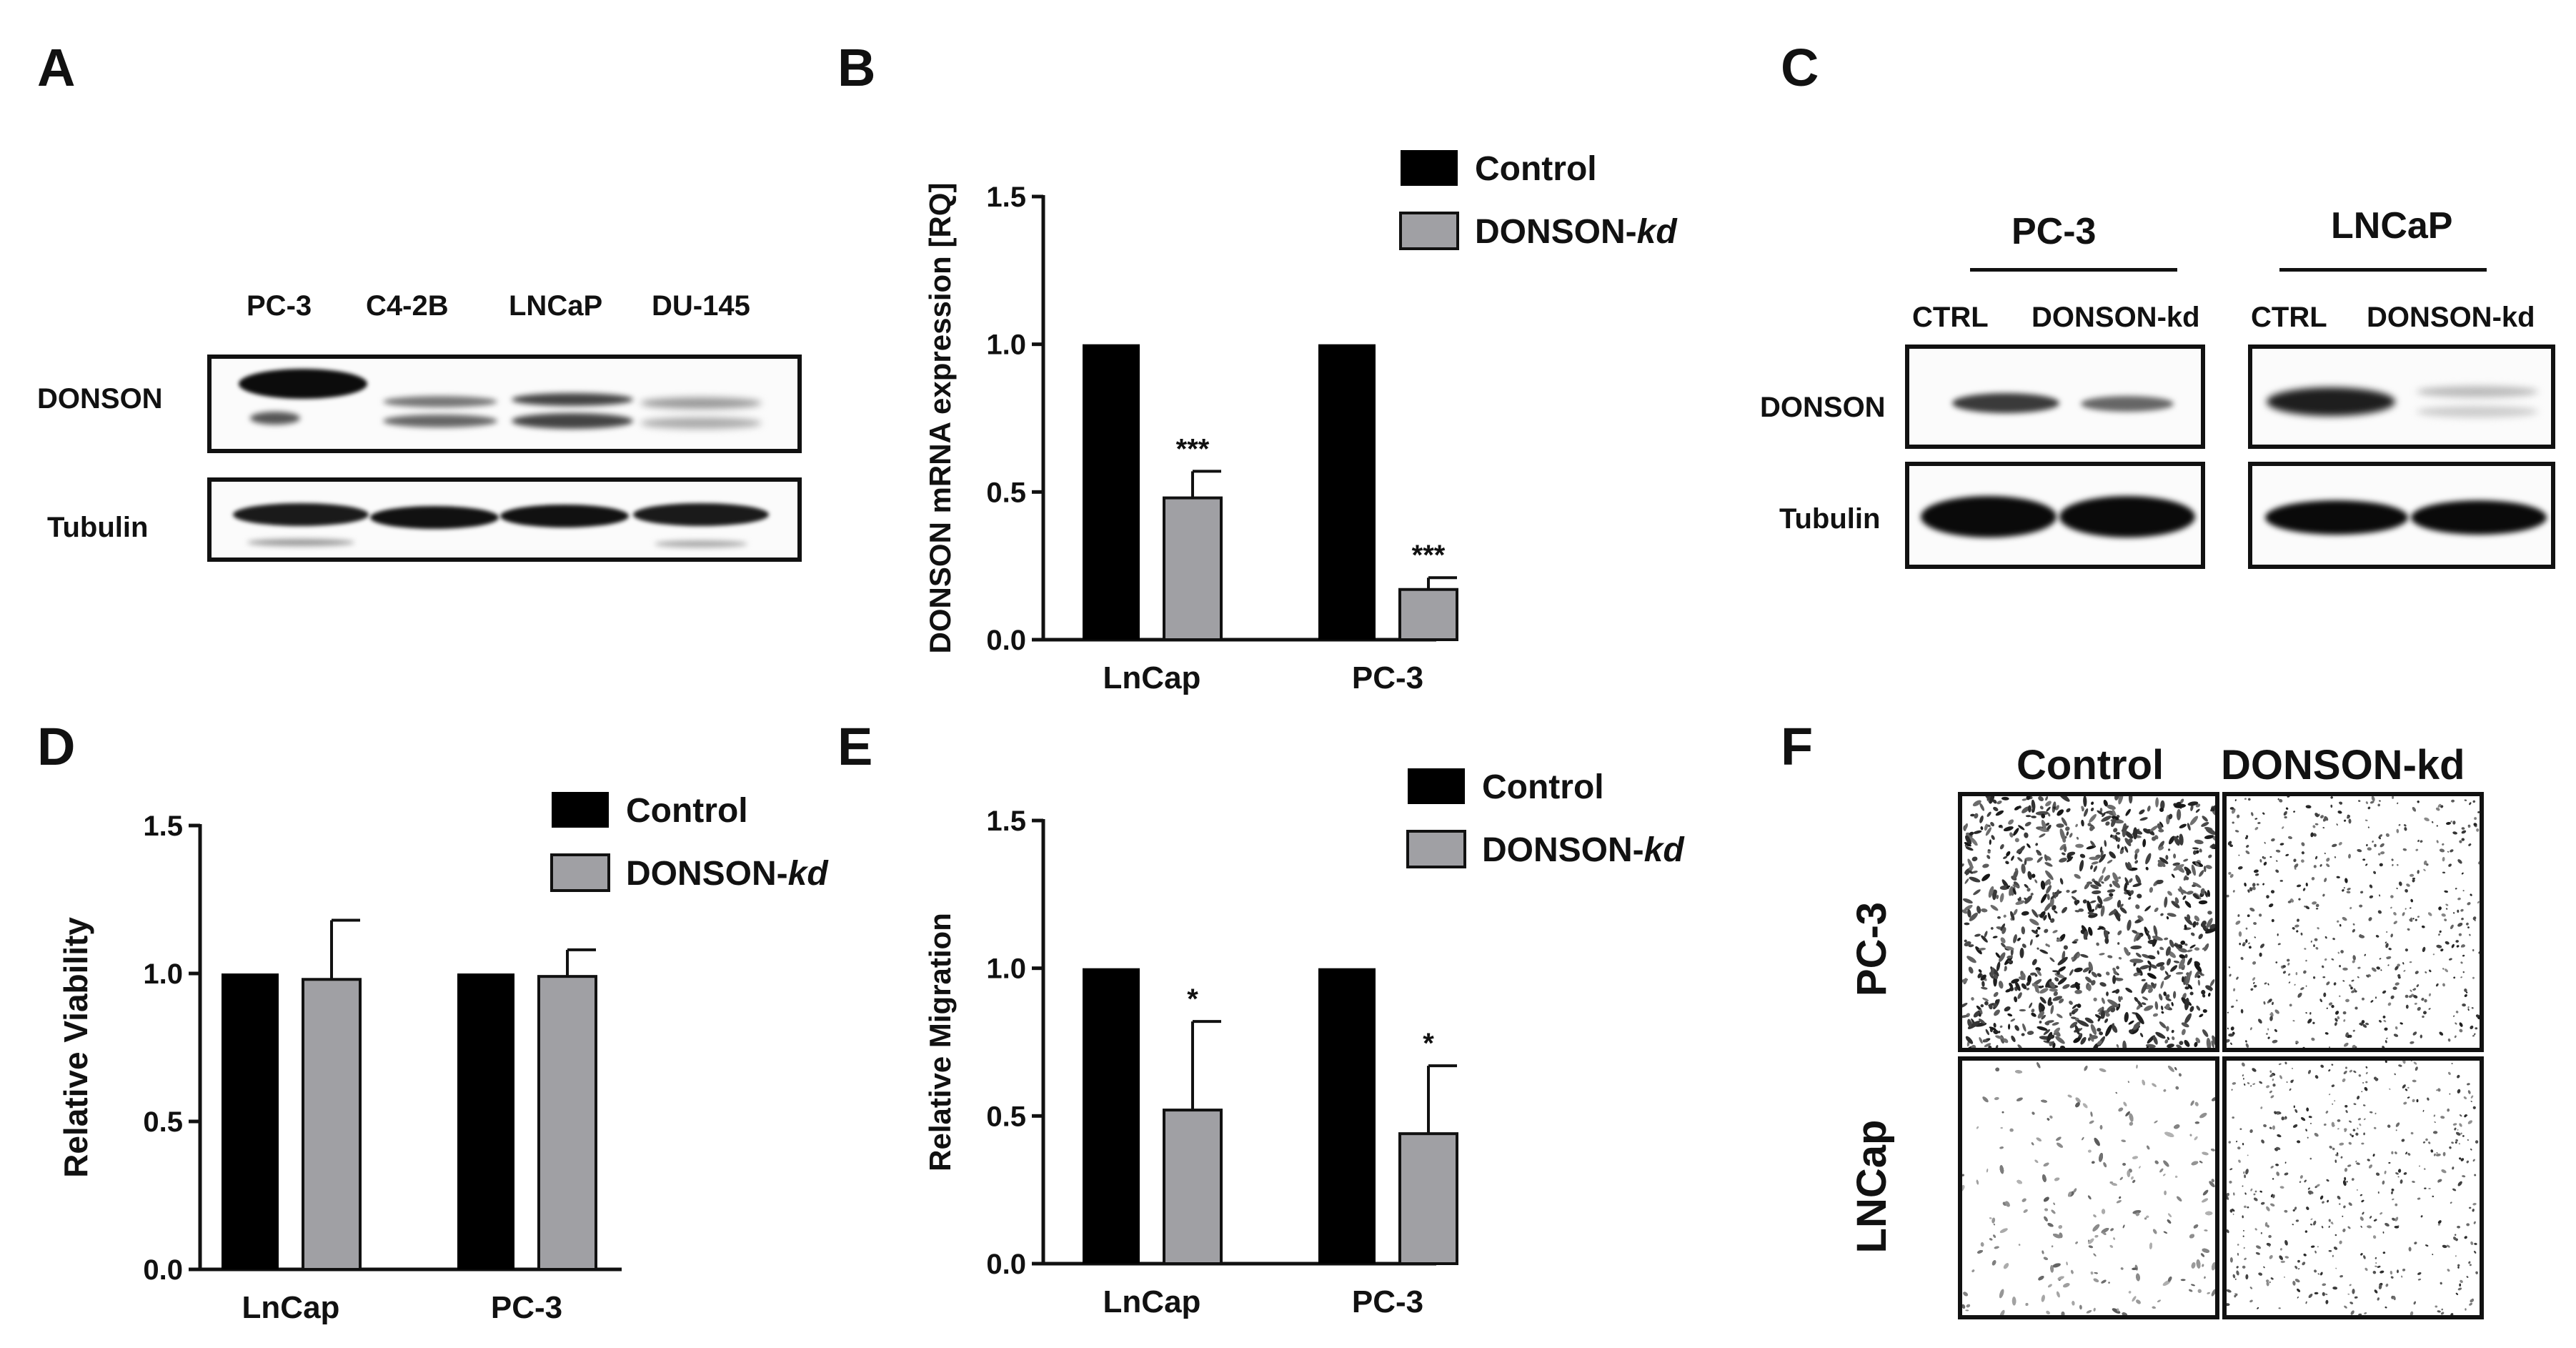 The height and width of the screenshot is (1348, 2576). Describe the element at coordinates (1830, 519) in the screenshot. I see `row-label-tubulin-c: Tubulin` at that location.